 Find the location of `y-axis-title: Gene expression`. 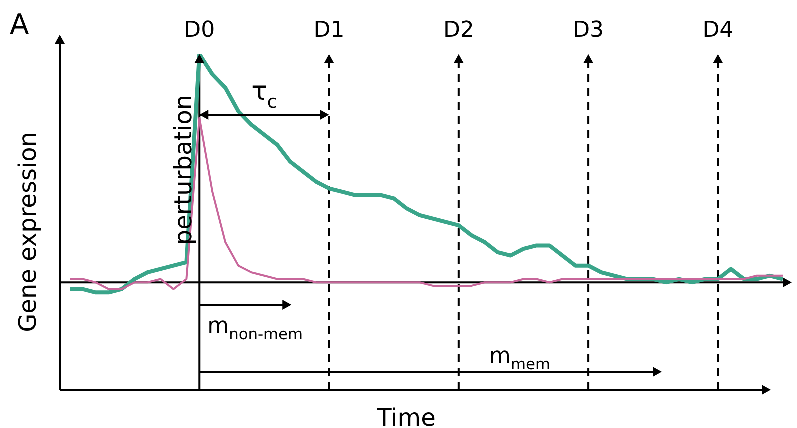

y-axis-title: Gene expression is located at coordinates (28, 232).